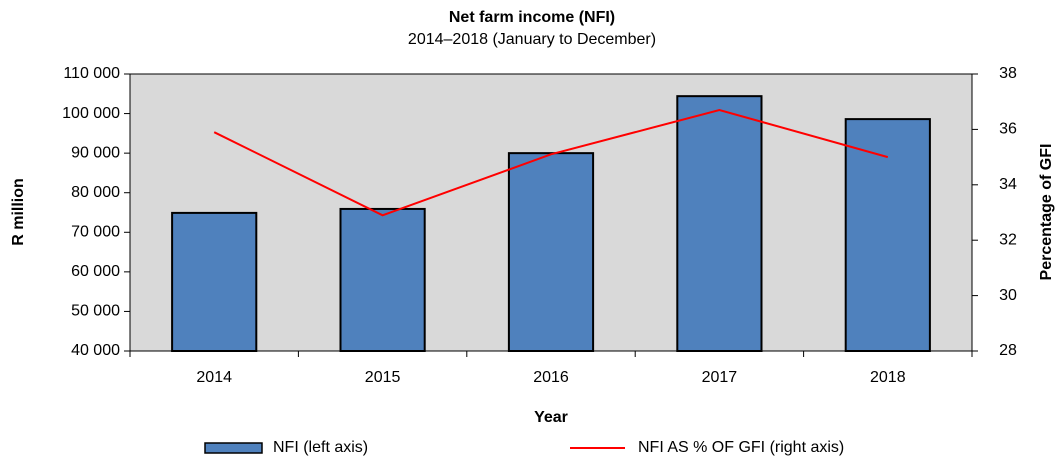  Describe the element at coordinates (720, 377) in the screenshot. I see `x-tick-label: 2017` at that location.